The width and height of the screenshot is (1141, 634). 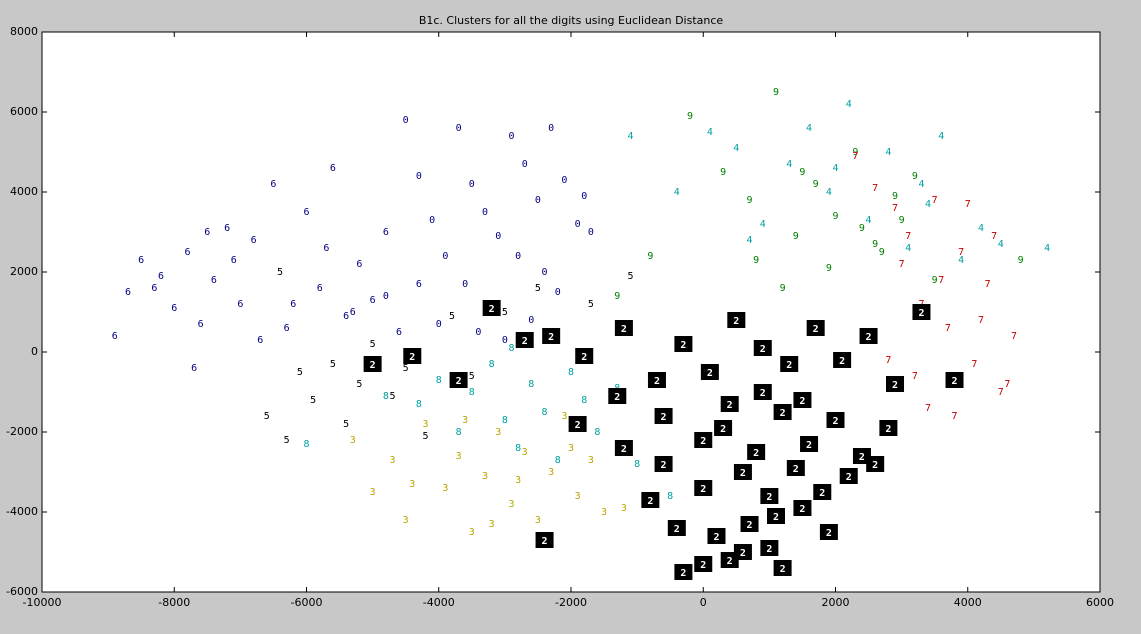 What do you see at coordinates (307, 602) in the screenshot?
I see `x-tick-label: -6000` at bounding box center [307, 602].